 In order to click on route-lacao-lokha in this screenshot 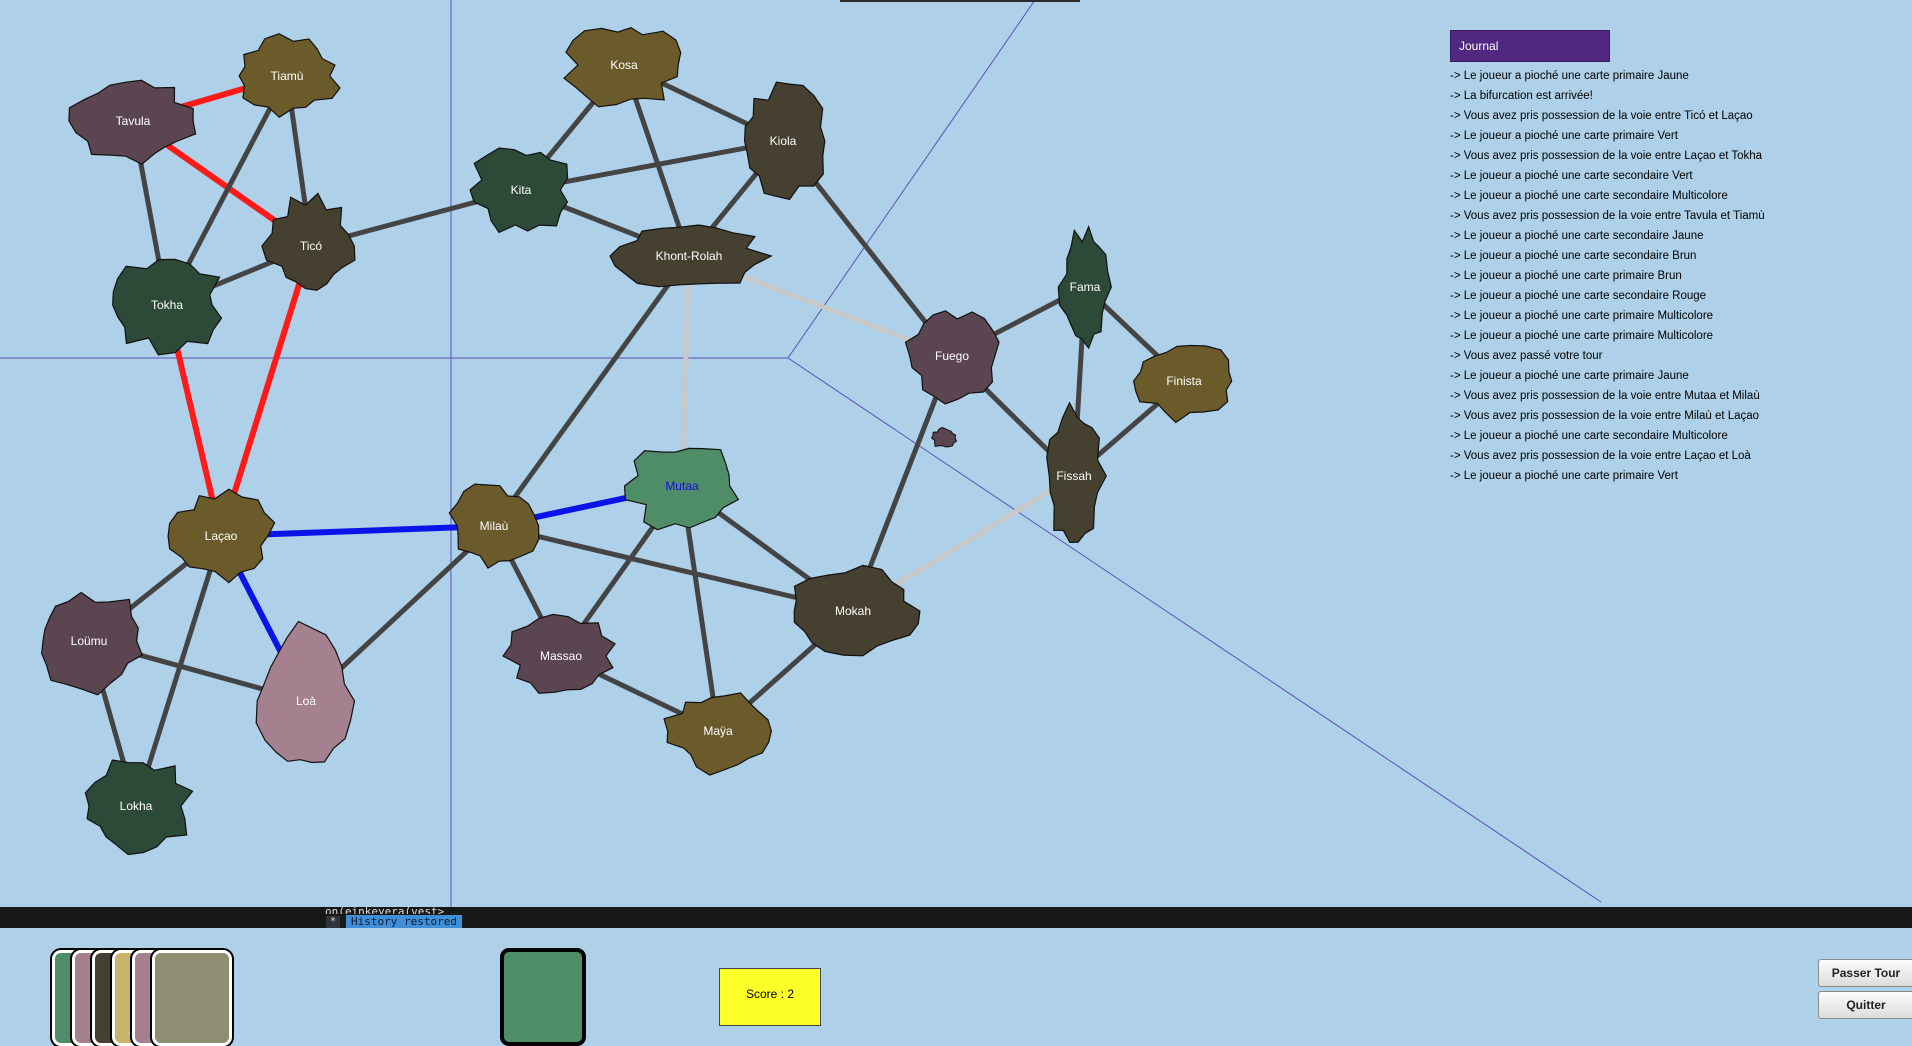, I will do `click(178, 671)`.